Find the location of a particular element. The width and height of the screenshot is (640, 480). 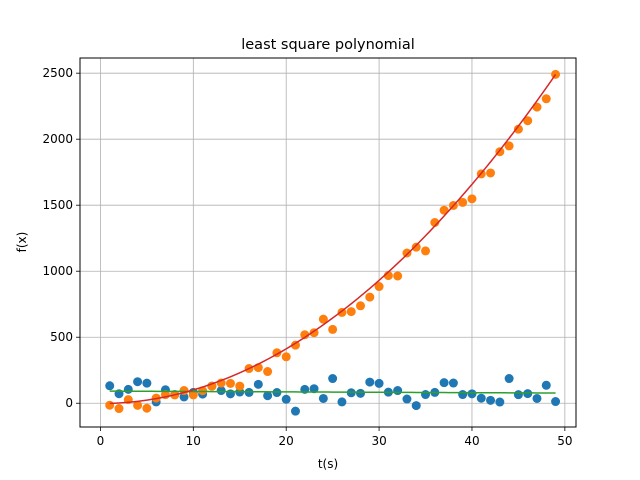

x-tick-label: 50 is located at coordinates (564, 441).